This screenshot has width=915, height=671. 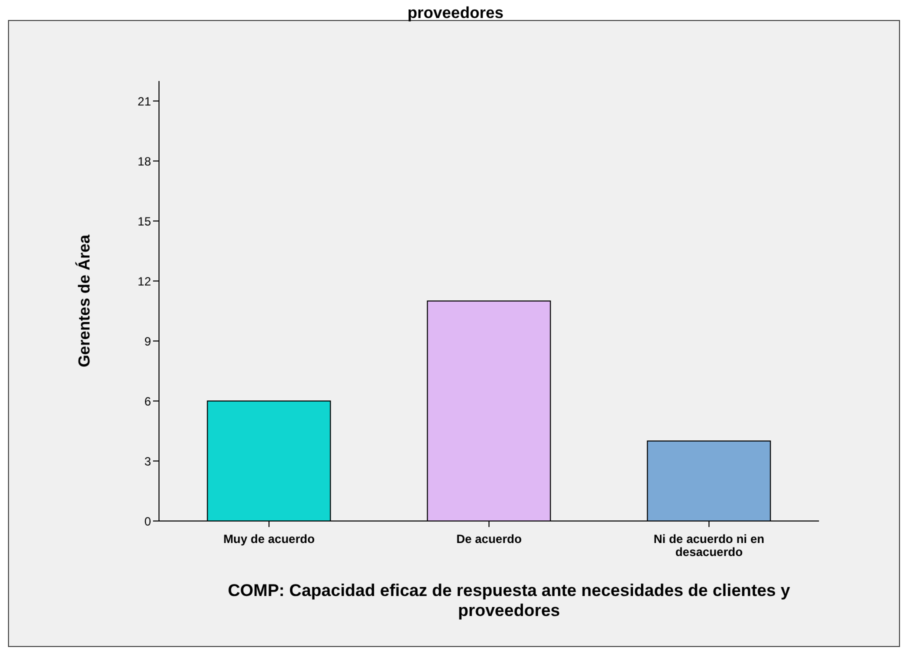 I want to click on y-tick-label: 9, so click(x=148, y=341).